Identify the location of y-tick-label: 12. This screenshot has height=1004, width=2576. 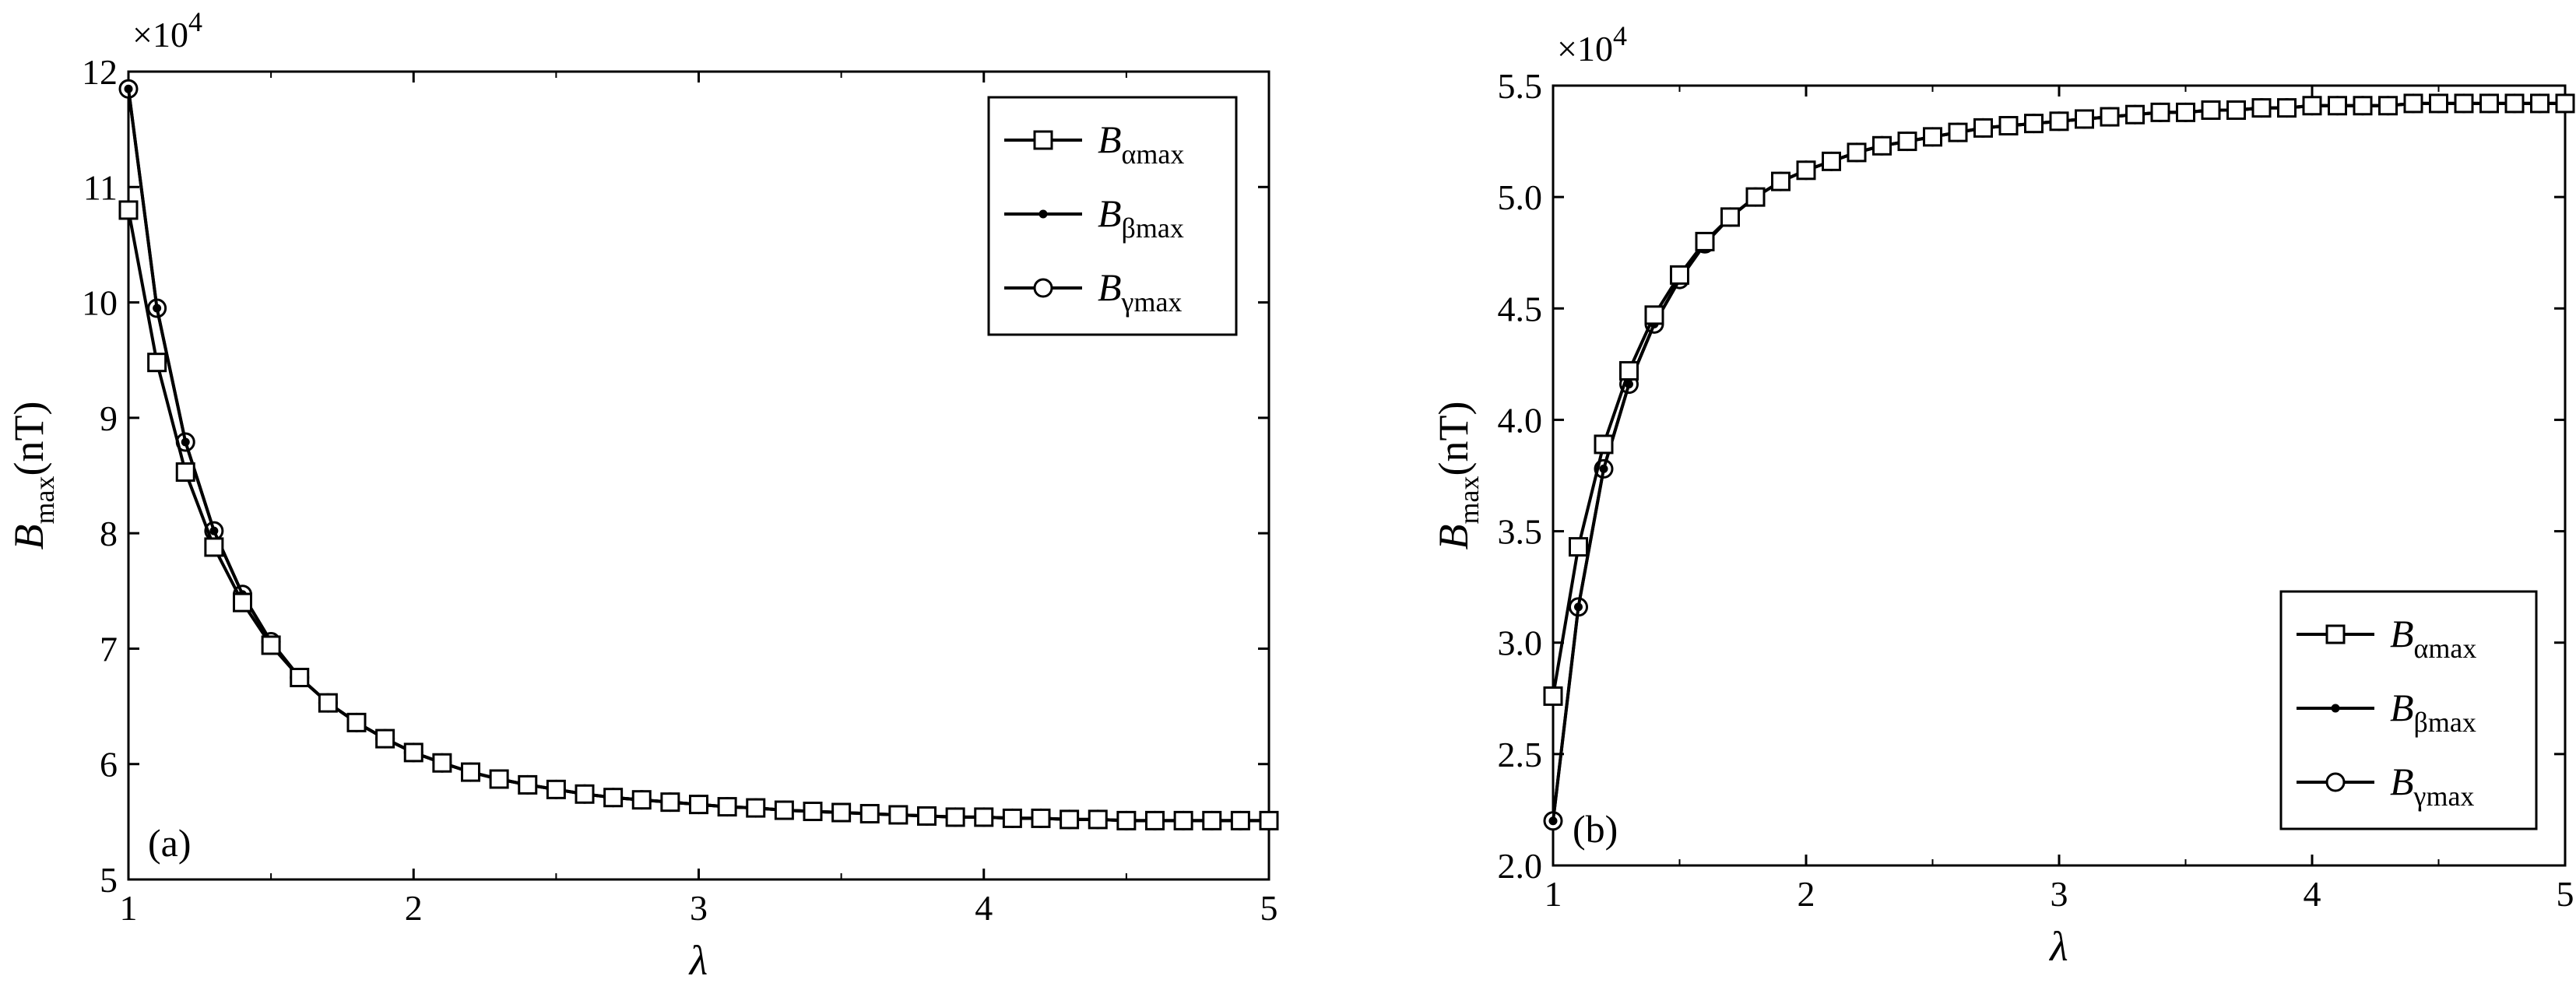
(100, 72).